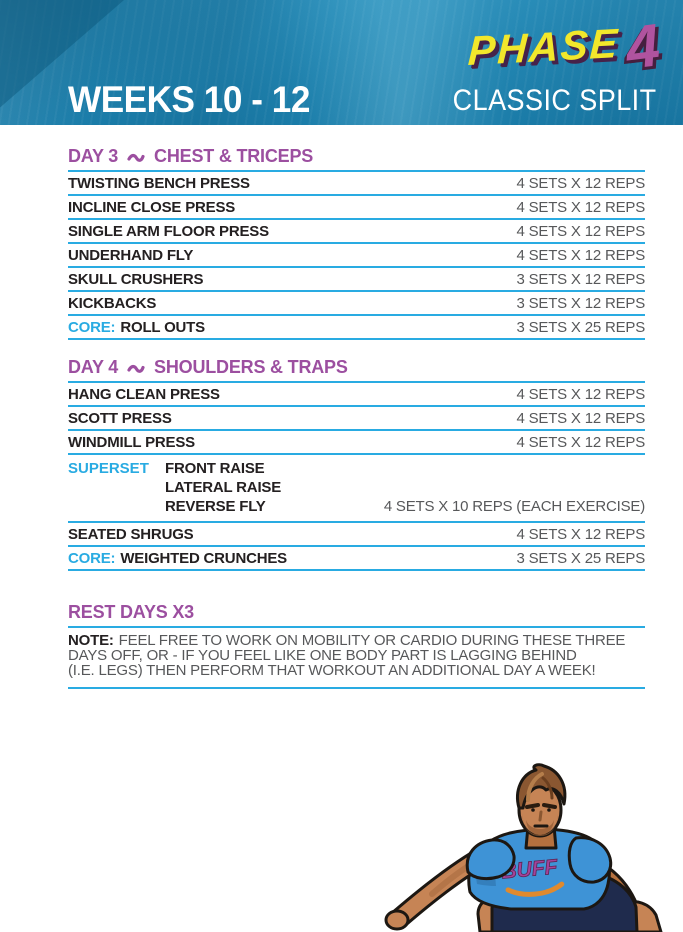 The image size is (683, 932). Describe the element at coordinates (356, 419) in the screenshot. I see `exercise-row: SCOTT PRESS 4 SETS X 12 REPS` at that location.